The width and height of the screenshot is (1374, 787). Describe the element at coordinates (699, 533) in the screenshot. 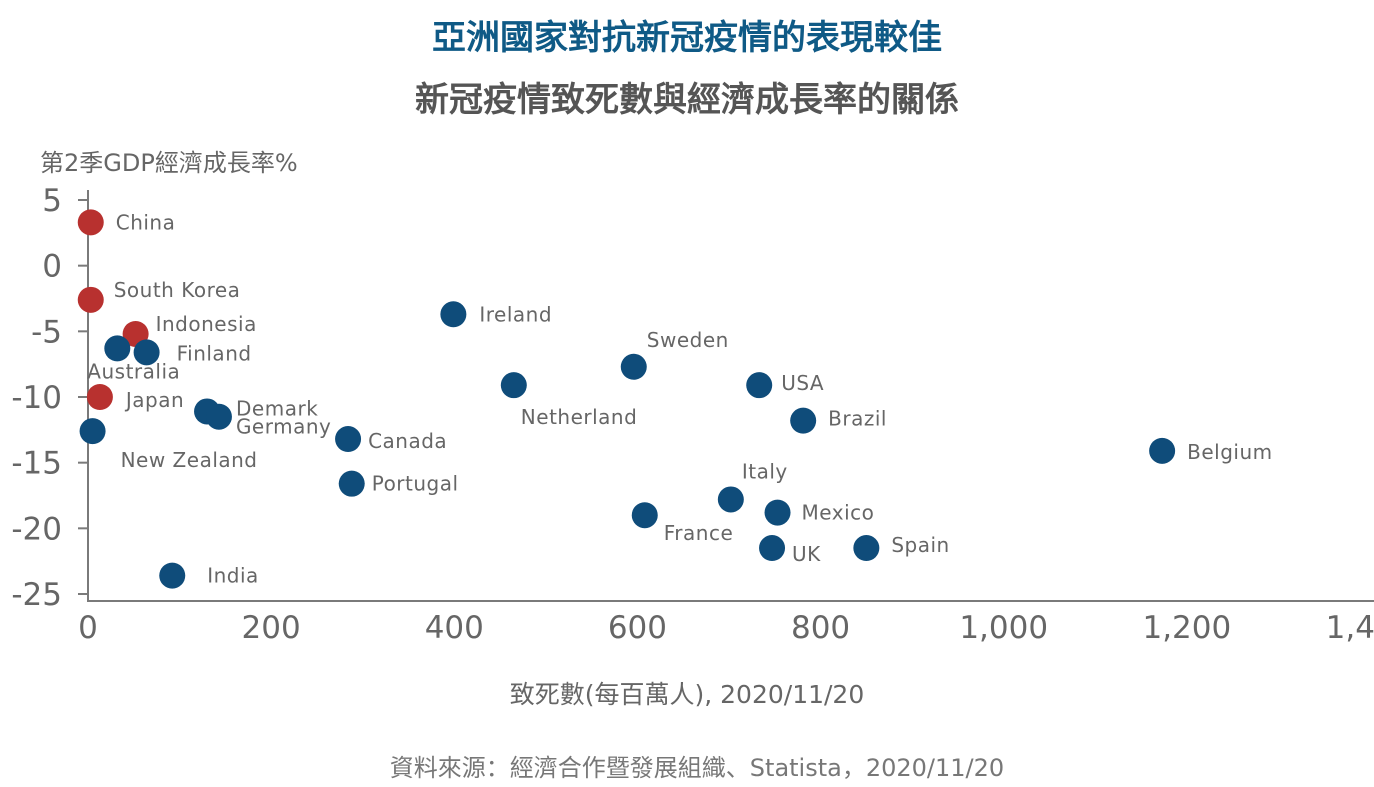

I see `point-label-france: France` at that location.